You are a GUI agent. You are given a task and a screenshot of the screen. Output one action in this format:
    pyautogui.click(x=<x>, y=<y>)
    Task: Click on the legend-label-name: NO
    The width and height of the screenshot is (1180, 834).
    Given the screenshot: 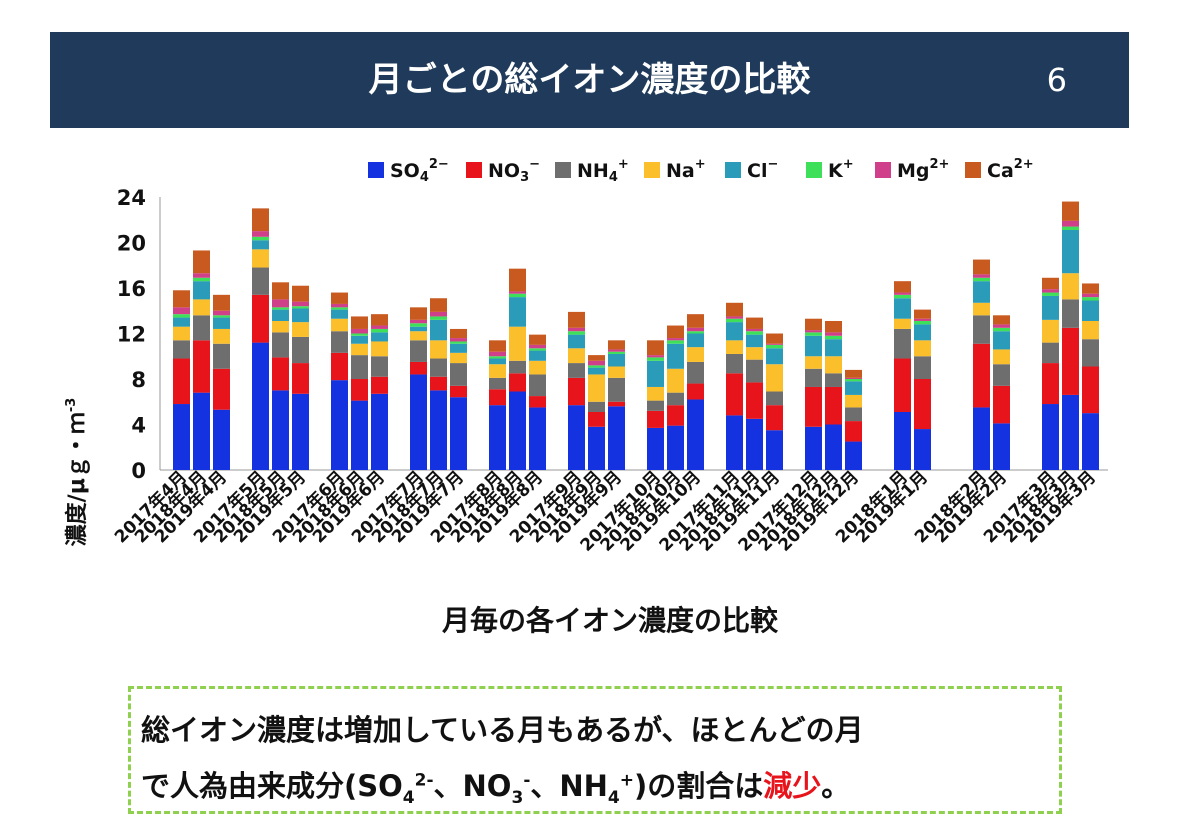 What is the action you would take?
    pyautogui.click(x=504, y=171)
    